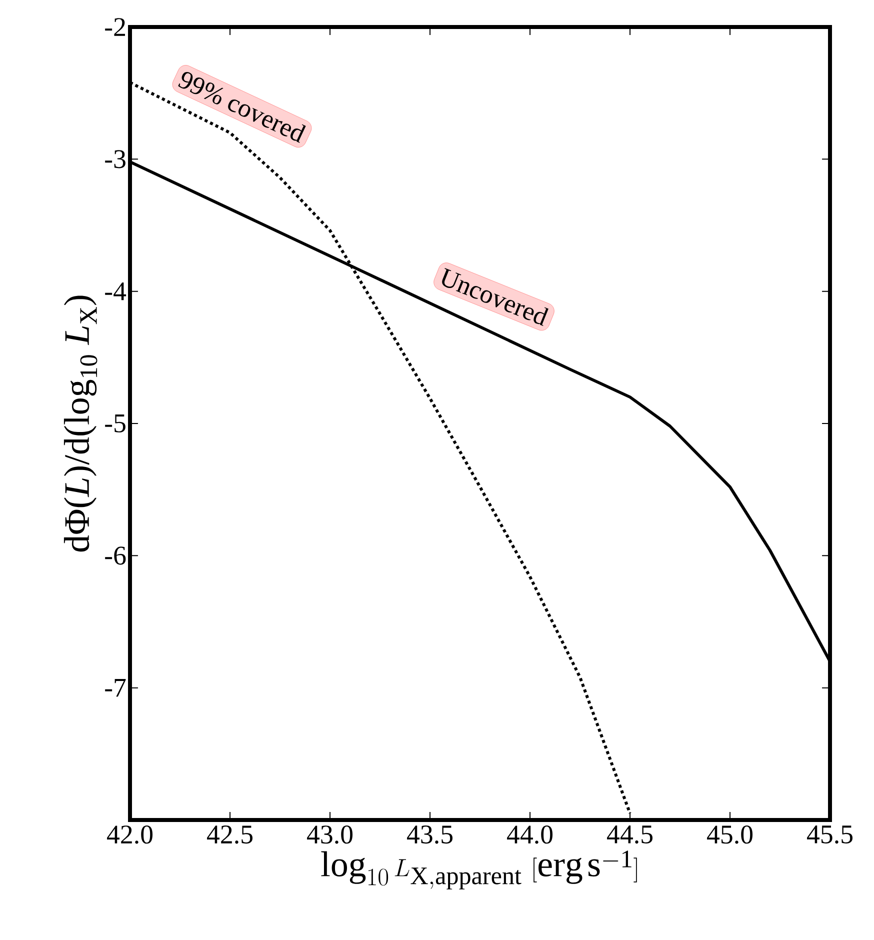 Image resolution: width=874 pixels, height=940 pixels. Describe the element at coordinates (329, 835) in the screenshot. I see `x-tick-label: 43.0` at that location.